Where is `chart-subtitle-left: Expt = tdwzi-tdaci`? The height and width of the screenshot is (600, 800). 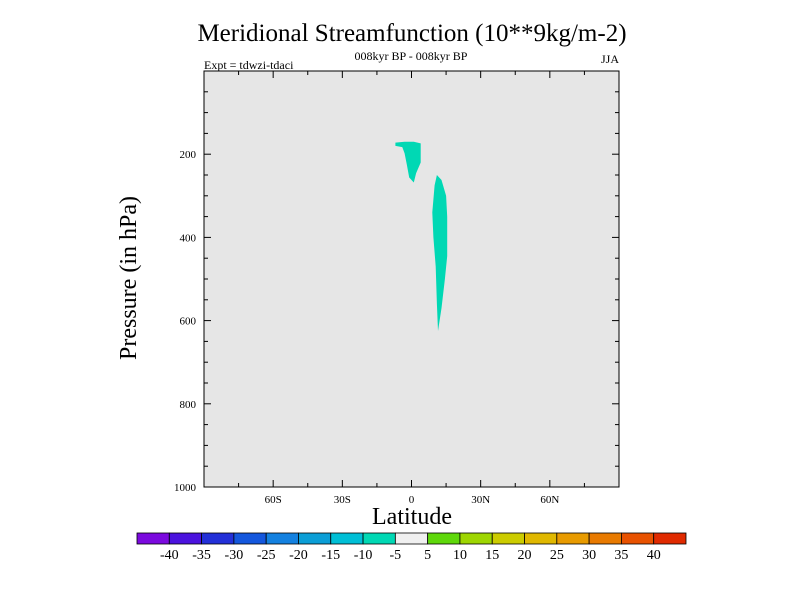
chart-subtitle-left: Expt = tdwzi-tdaci is located at coordinates (249, 65).